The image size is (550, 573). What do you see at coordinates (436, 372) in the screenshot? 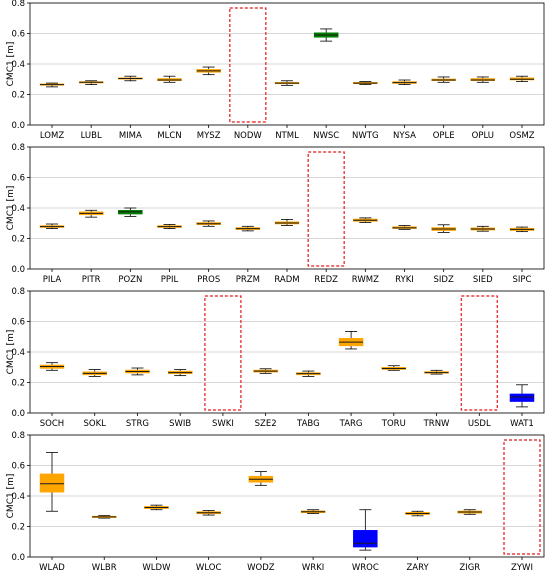
I see `box-trnw` at bounding box center [436, 372].